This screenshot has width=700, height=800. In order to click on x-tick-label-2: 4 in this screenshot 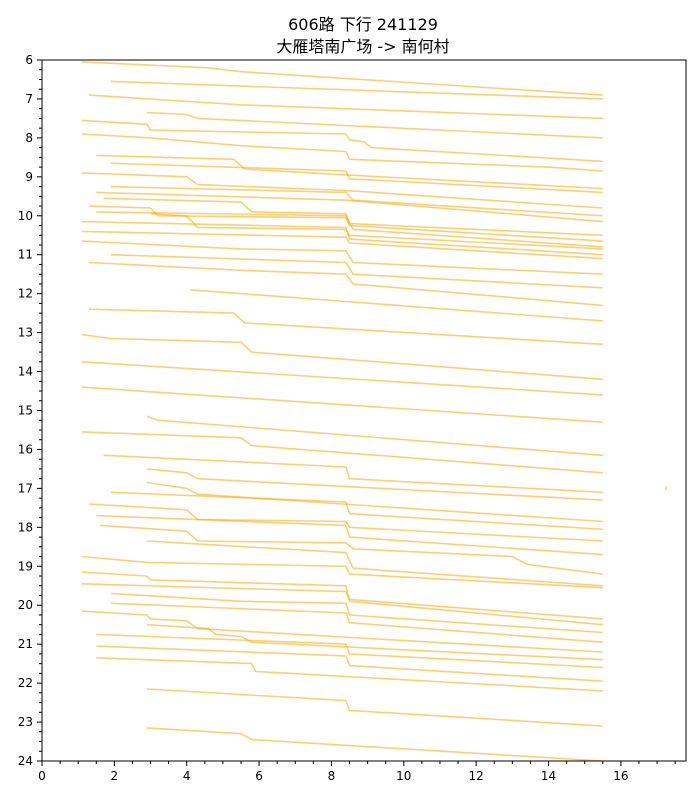, I will do `click(187, 776)`.